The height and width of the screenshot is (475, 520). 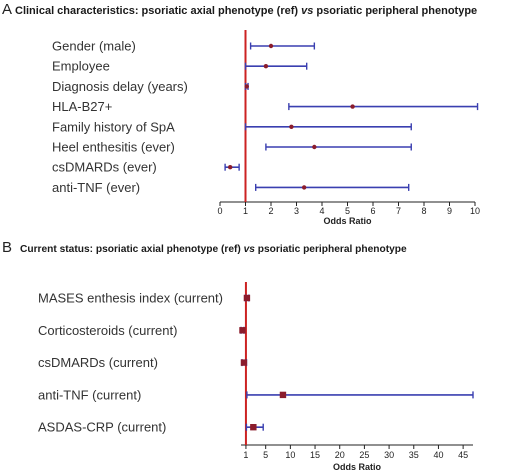 What do you see at coordinates (449, 211) in the screenshot?
I see `x-tick-label-a-9: 9` at bounding box center [449, 211].